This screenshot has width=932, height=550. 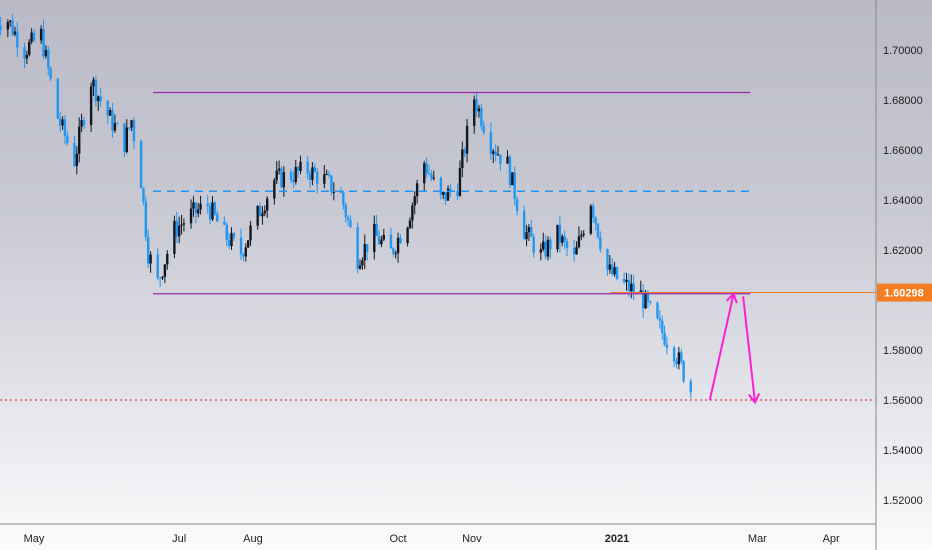 I want to click on time-tick-label: Apr, so click(x=831, y=539).